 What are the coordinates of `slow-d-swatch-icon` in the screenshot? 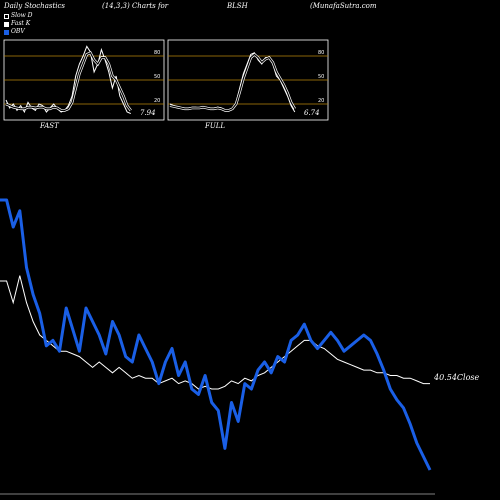 It's located at (6, 16).